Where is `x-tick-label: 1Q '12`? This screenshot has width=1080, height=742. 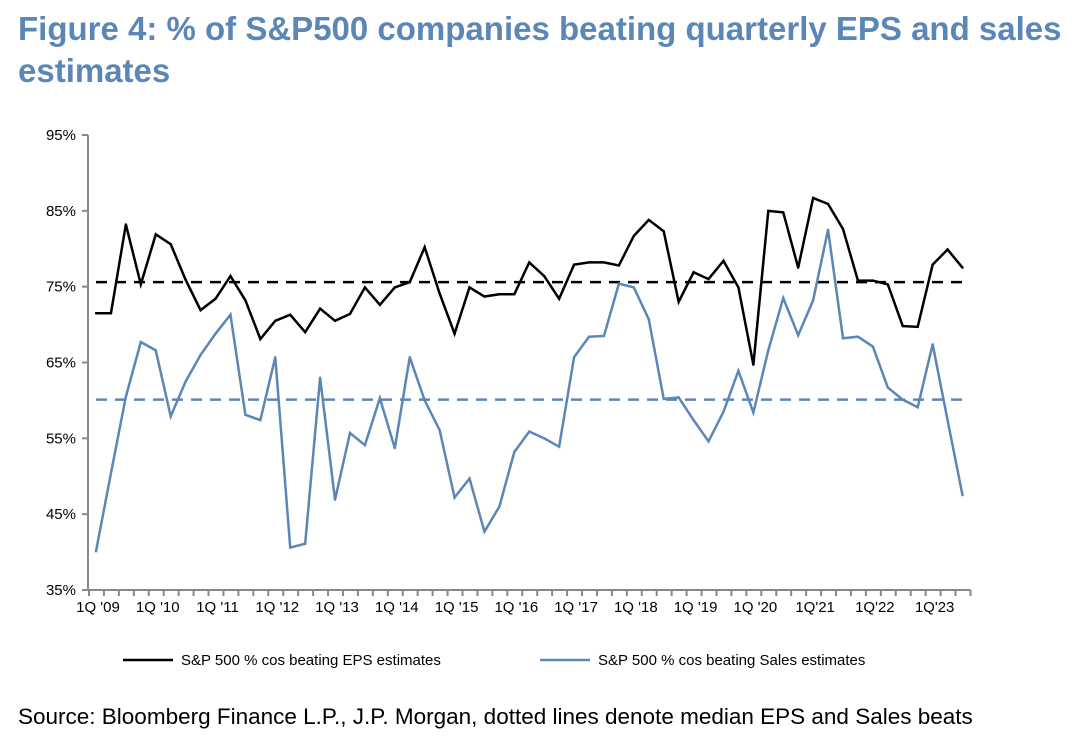 x-tick-label: 1Q '12 is located at coordinates (277, 607).